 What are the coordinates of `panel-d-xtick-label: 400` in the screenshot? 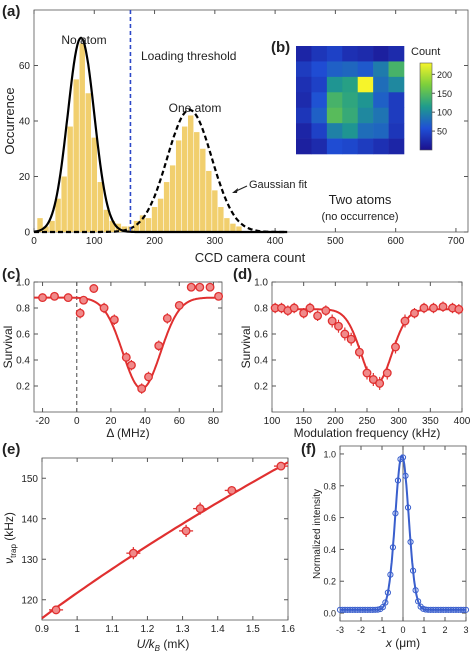 It's located at (462, 421).